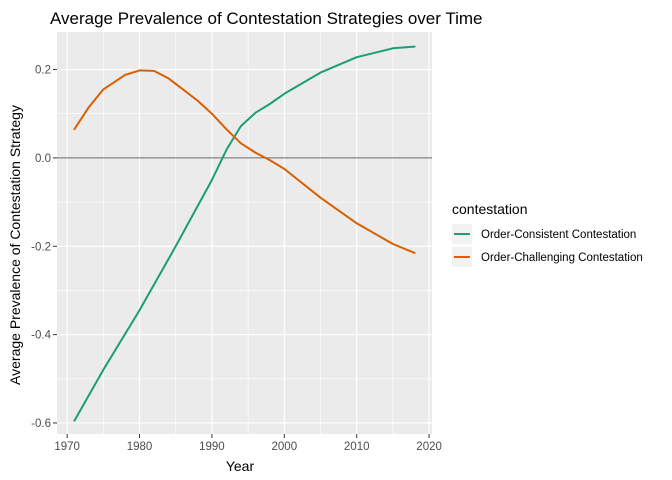 The width and height of the screenshot is (672, 480). I want to click on y-axis: -0.6 -0.4 -0.2 0.0 0.2, so click(44, 247).